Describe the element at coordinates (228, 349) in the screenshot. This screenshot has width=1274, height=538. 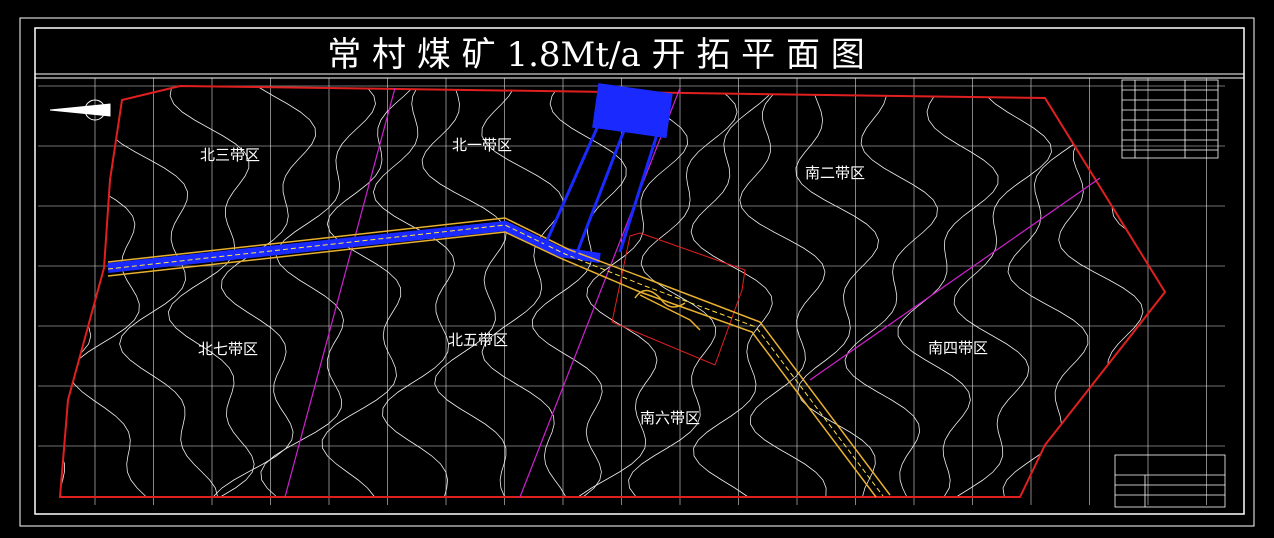
I see `district-label: 北七带区` at that location.